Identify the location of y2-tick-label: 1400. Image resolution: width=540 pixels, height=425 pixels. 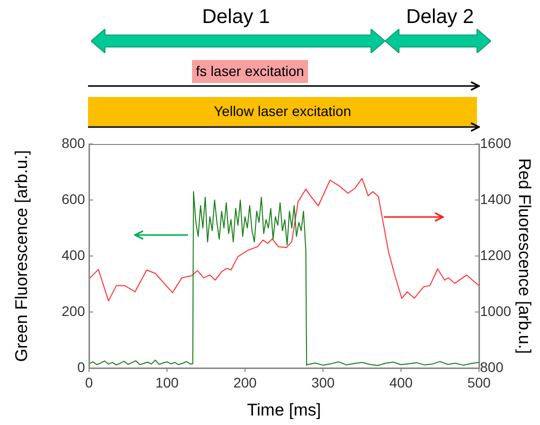
(496, 198).